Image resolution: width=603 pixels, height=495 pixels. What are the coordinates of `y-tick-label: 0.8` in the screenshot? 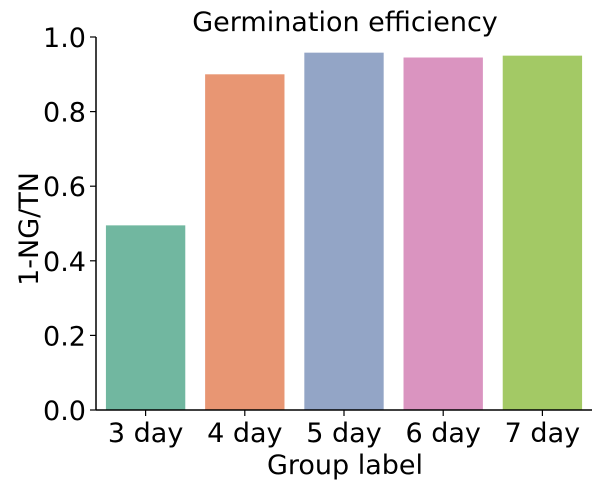 It's located at (64, 113).